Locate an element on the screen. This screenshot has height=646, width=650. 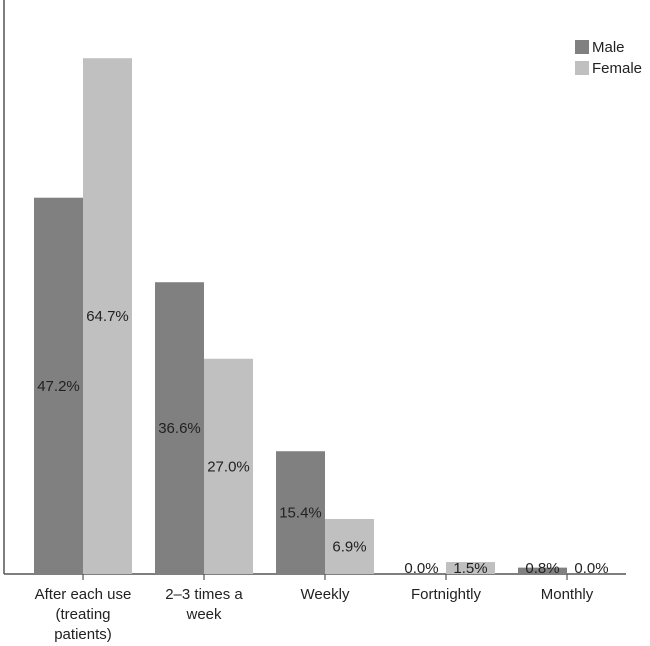
x-tick-label: 2–3 times a week is located at coordinates (204, 604).